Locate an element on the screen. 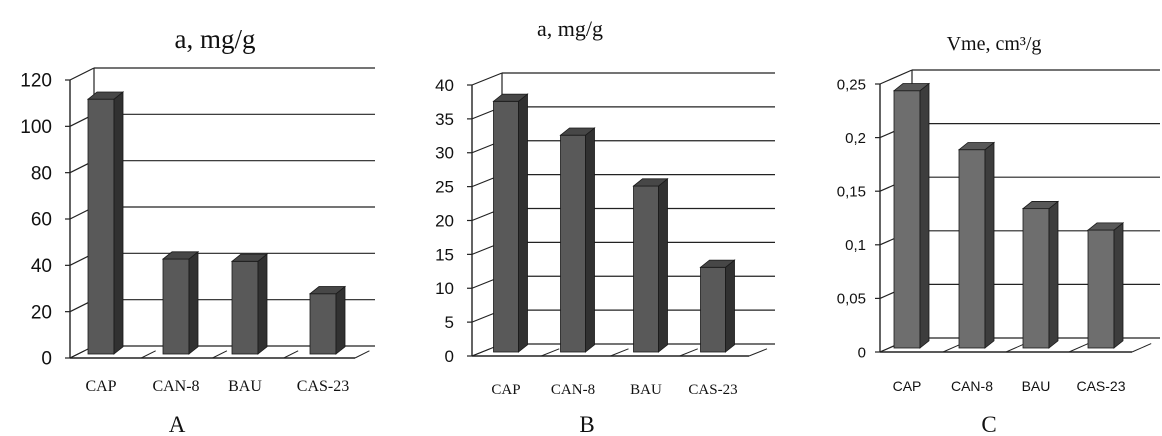 The image size is (1162, 436). chart-c-title: Vme, cm³/g is located at coordinates (994, 44).